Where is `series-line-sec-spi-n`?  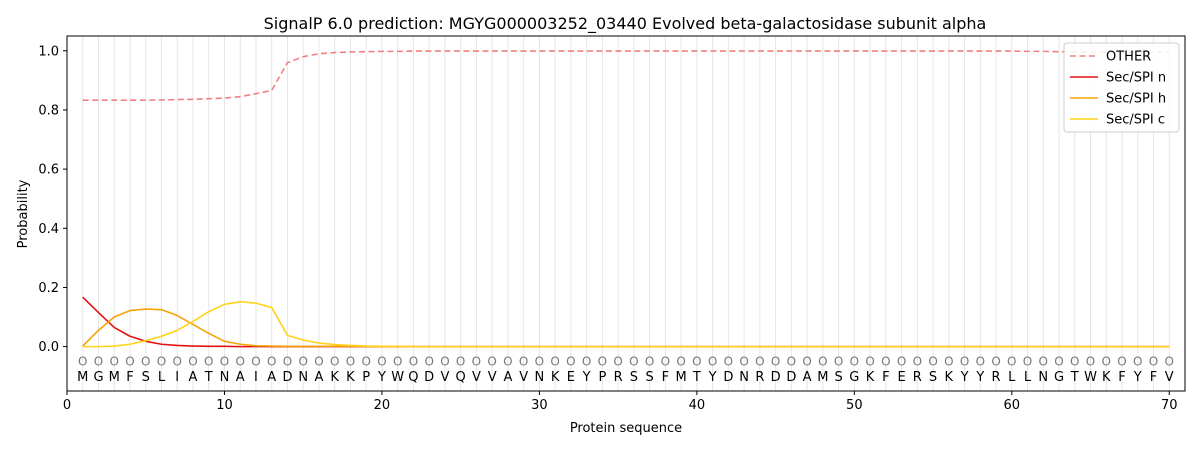 series-line-sec-spi-n is located at coordinates (626, 322).